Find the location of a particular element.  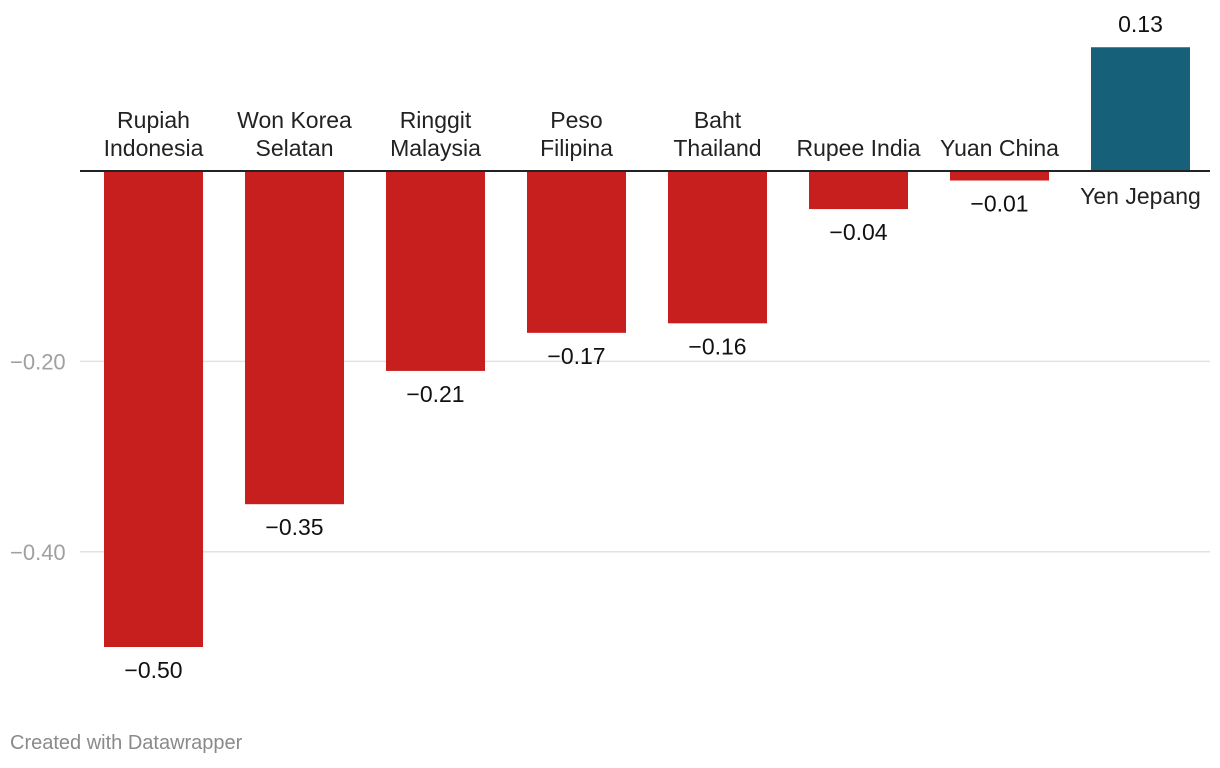

value-label: −0.21 is located at coordinates (435, 394).